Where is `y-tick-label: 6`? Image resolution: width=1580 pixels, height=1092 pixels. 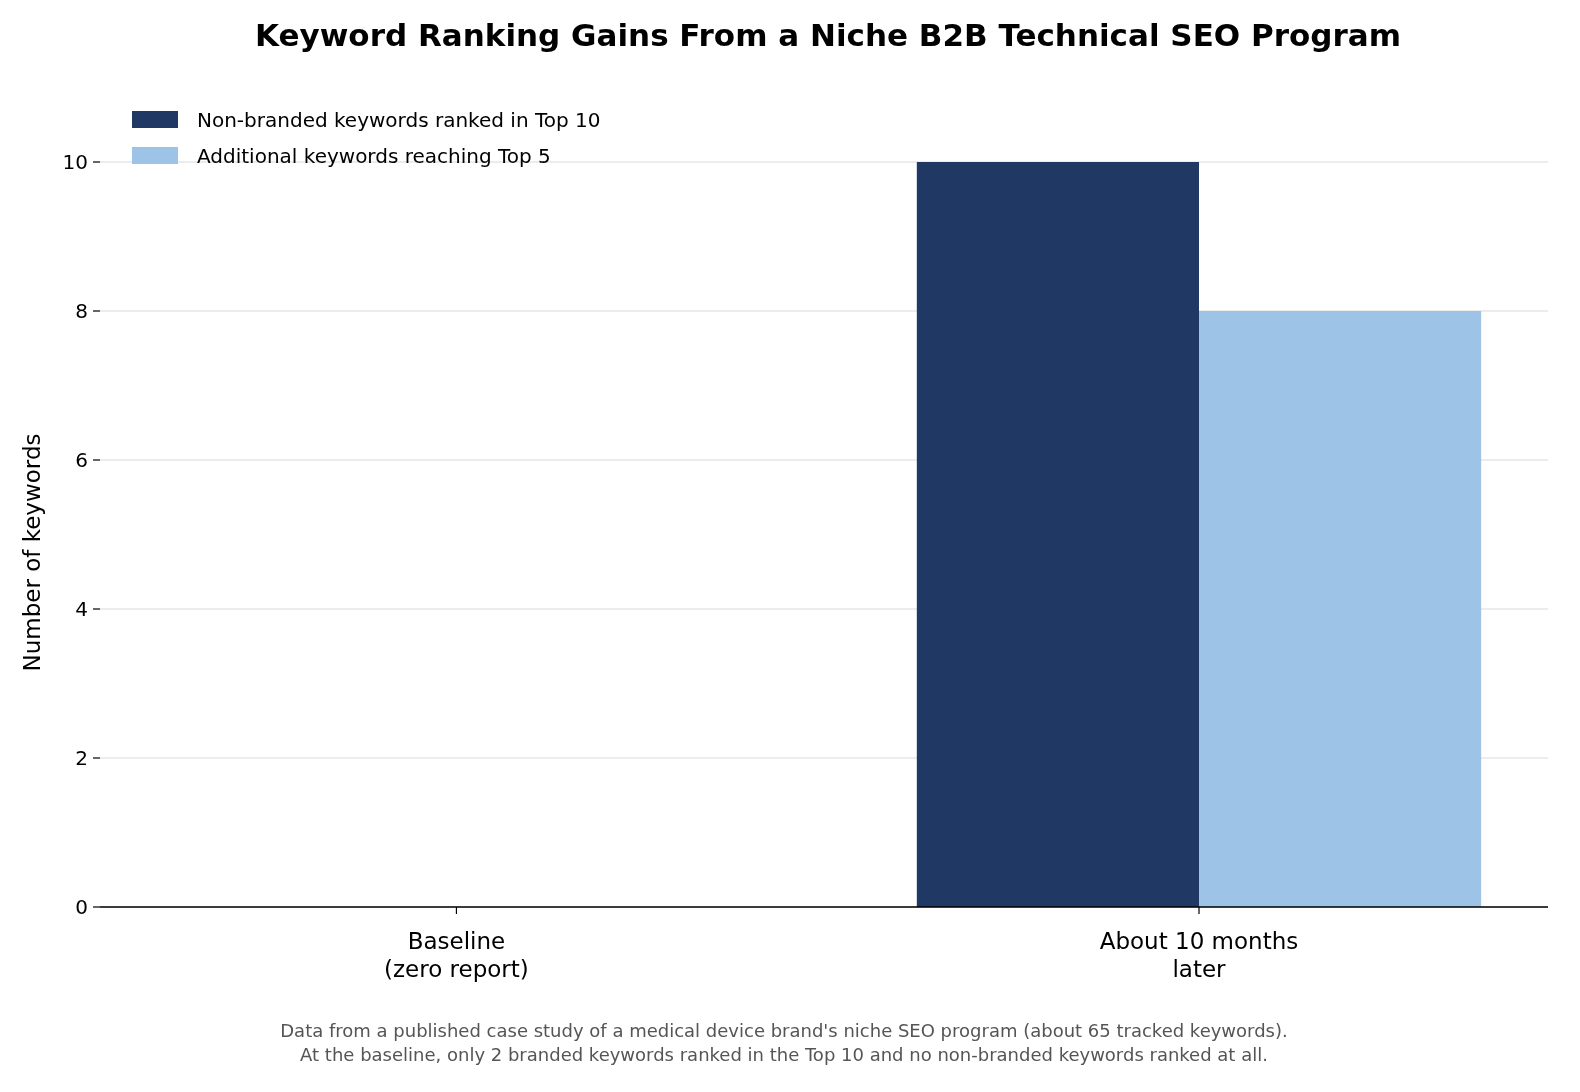 y-tick-label: 6 is located at coordinates (81, 460).